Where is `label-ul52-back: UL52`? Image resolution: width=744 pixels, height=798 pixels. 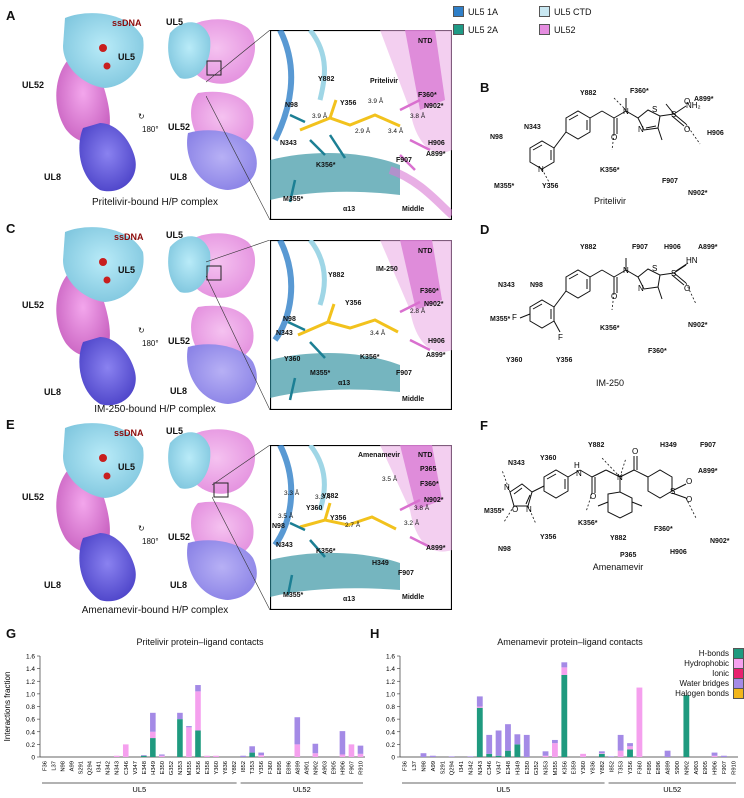
label-ul52-back: UL52 is located at coordinates (179, 537).